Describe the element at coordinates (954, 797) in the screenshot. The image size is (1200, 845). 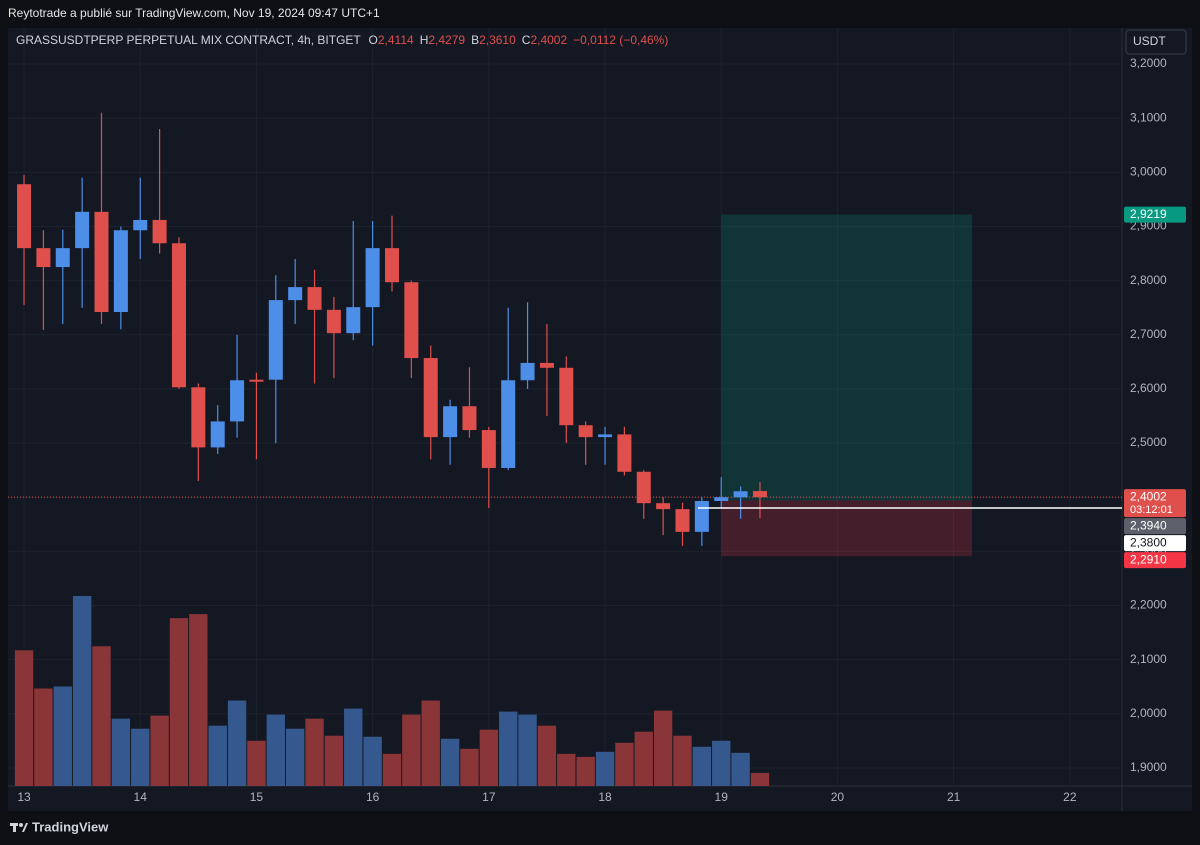
I see `x-tick-label: 21` at that location.